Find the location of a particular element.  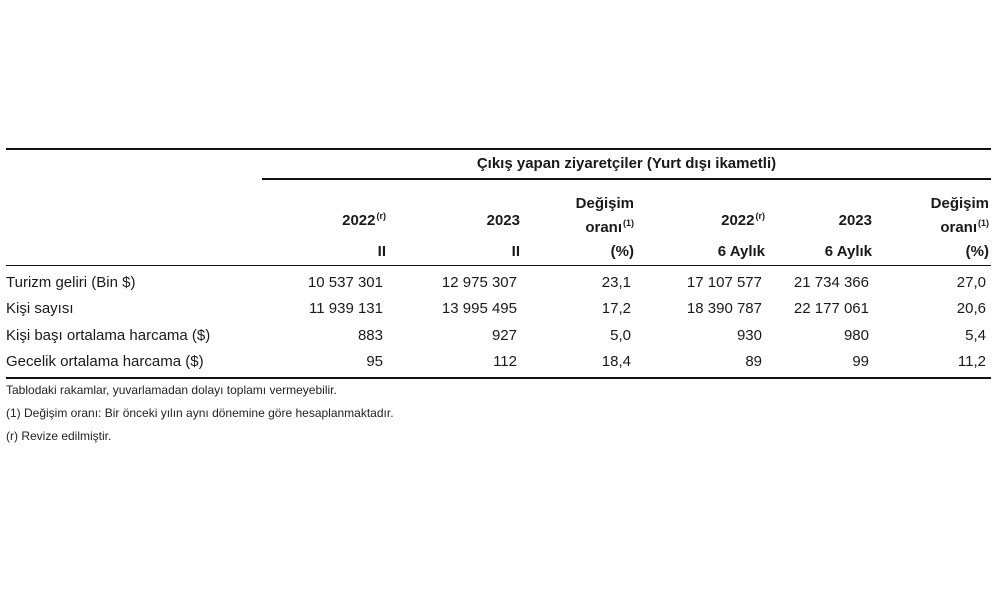

col-header-2023-q2-period: II is located at coordinates (515, 251).